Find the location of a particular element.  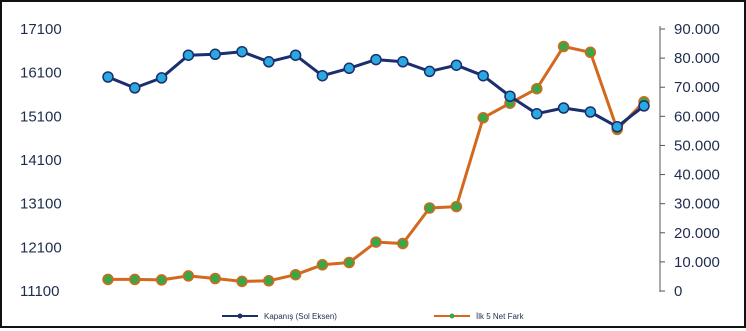

legend-label-kapanis: Kapanış (Sol Eksen) is located at coordinates (300, 316).